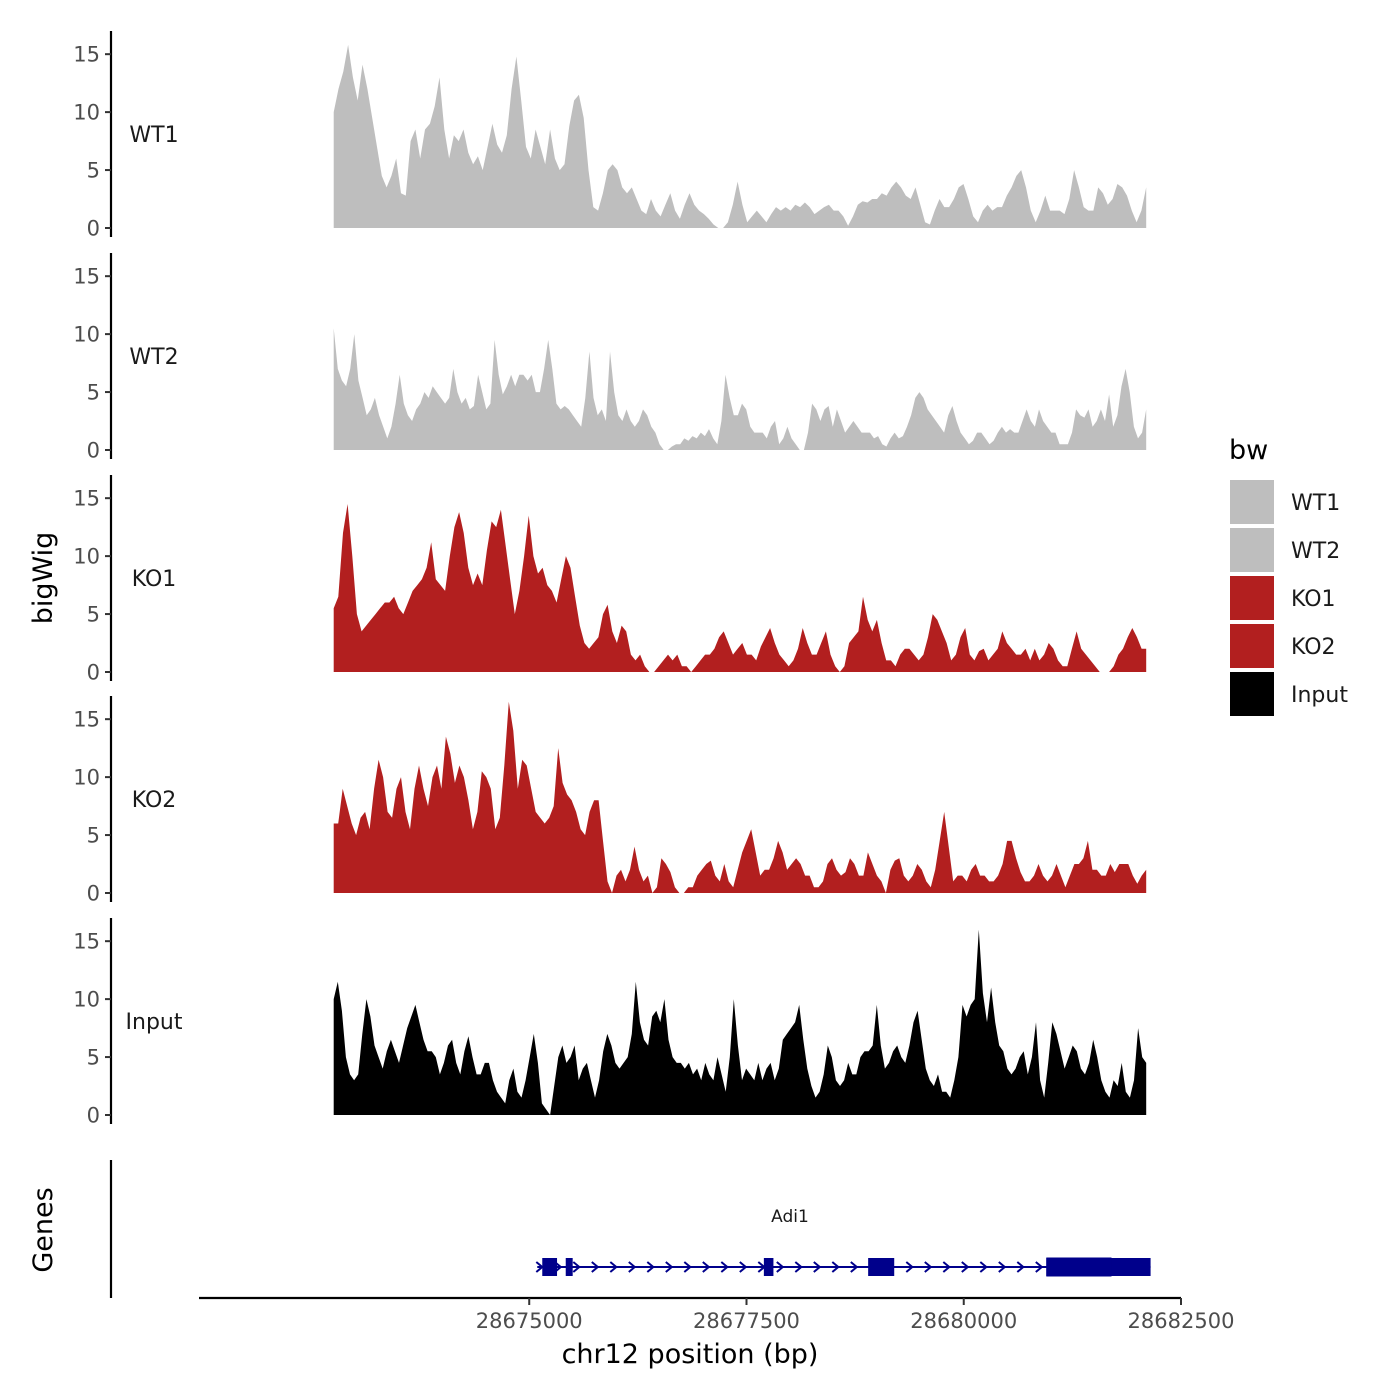 The height and width of the screenshot is (1400, 1400). I want to click on legend-label-ko2: KO2, so click(1313, 647).